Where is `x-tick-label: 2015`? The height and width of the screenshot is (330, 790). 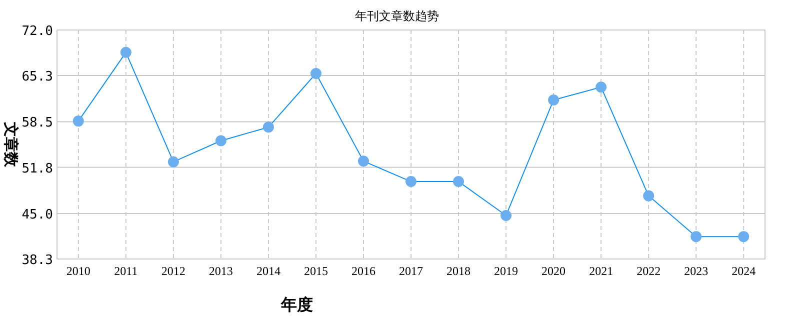
x-tick-label: 2015 is located at coordinates (316, 271).